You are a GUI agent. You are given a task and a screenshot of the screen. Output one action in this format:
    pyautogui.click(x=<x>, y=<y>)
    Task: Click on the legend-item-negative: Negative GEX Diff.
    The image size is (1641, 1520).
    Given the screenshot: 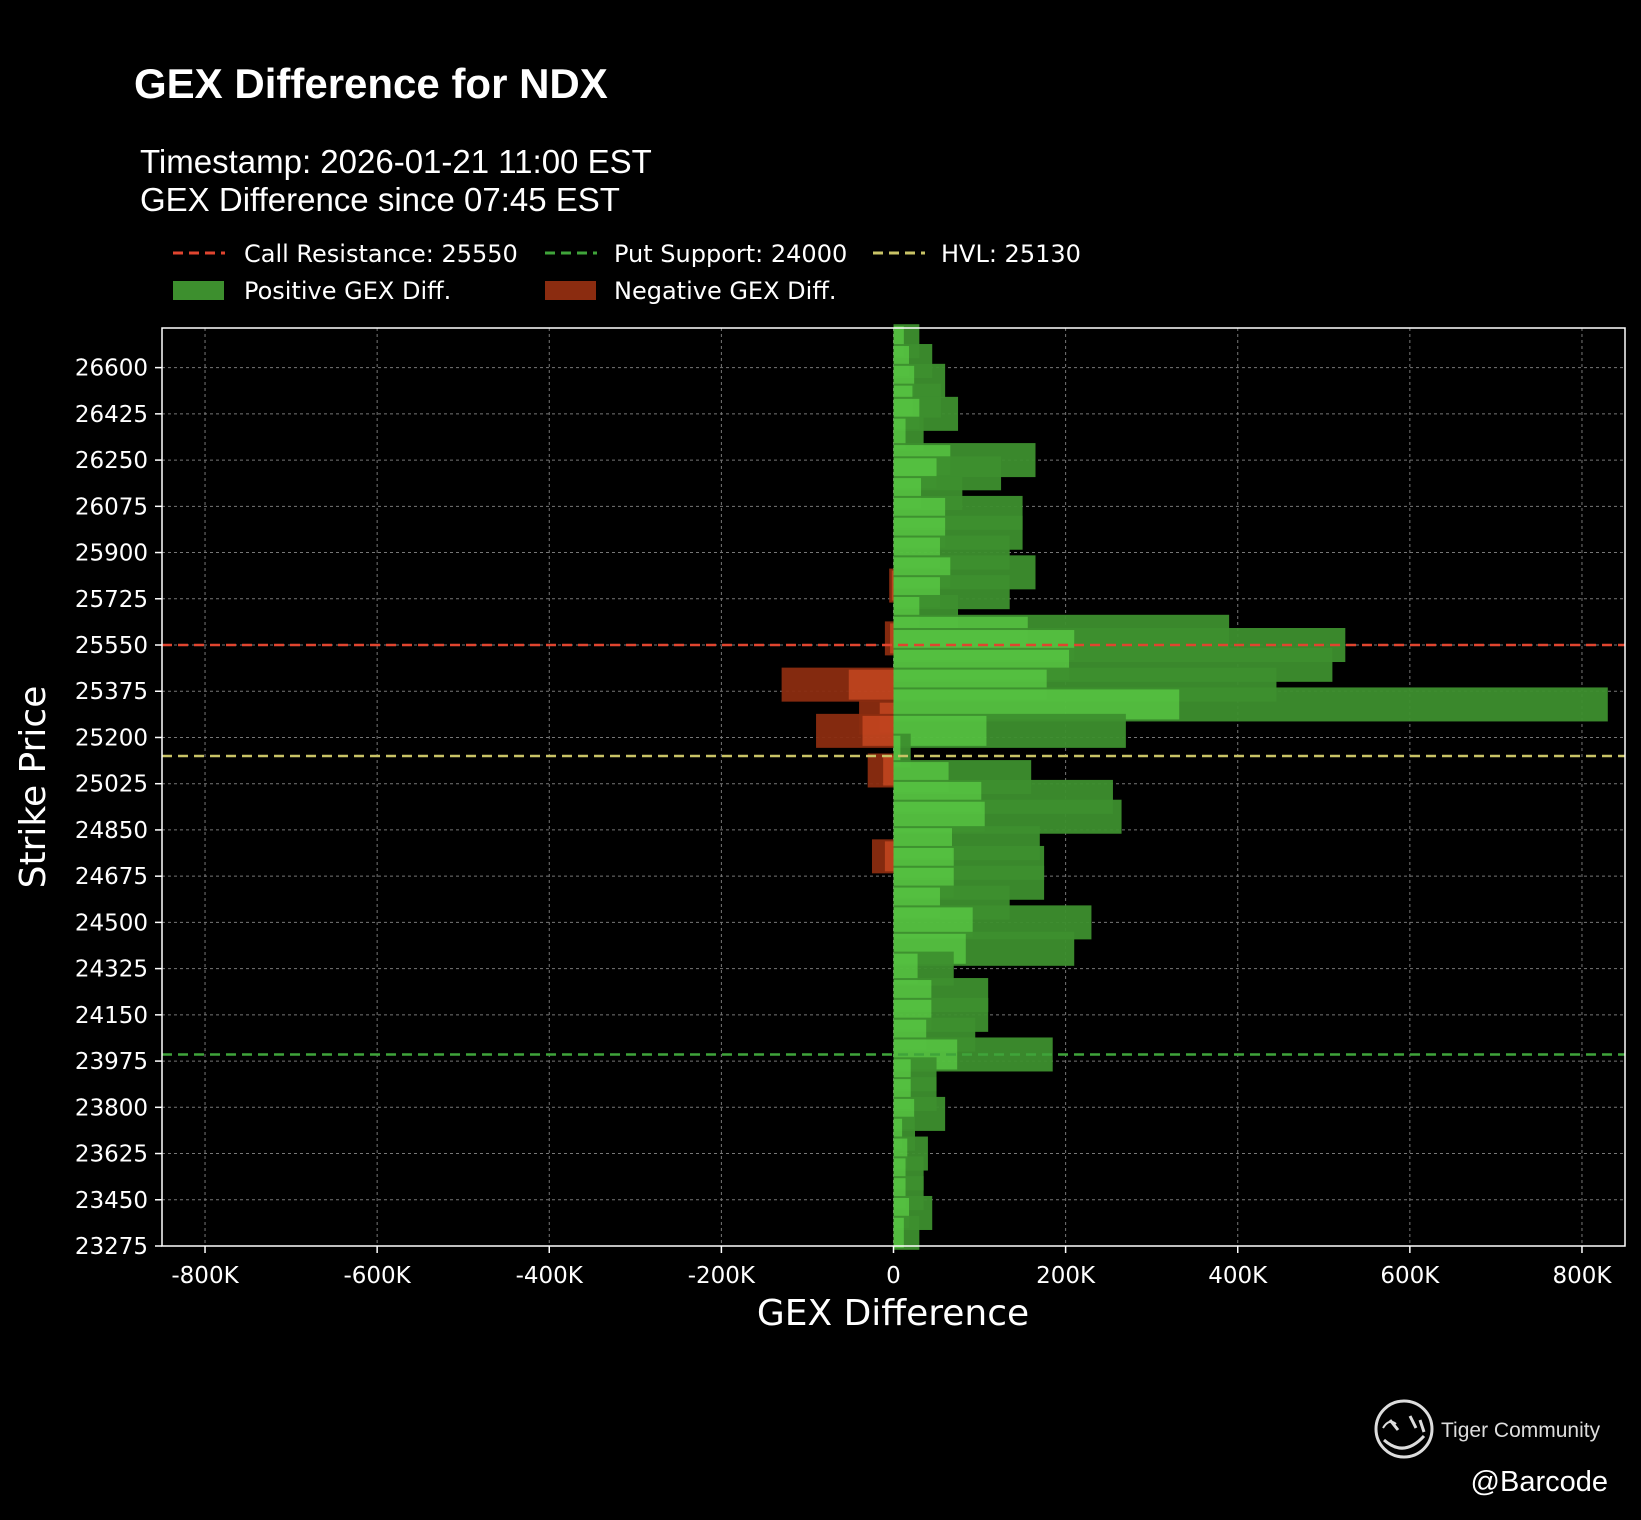 What is the action you would take?
    pyautogui.click(x=690, y=291)
    